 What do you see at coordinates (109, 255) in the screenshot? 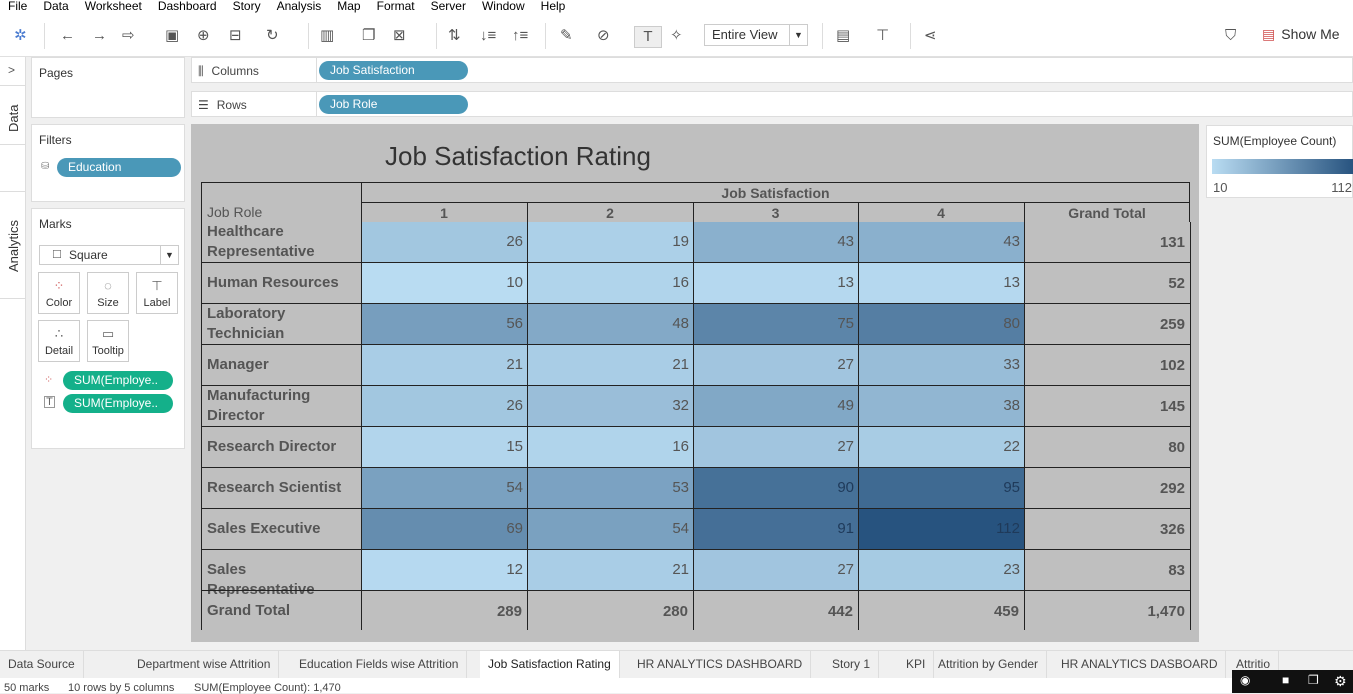
I see `mark-type-select: ☐ Square ▼` at bounding box center [109, 255].